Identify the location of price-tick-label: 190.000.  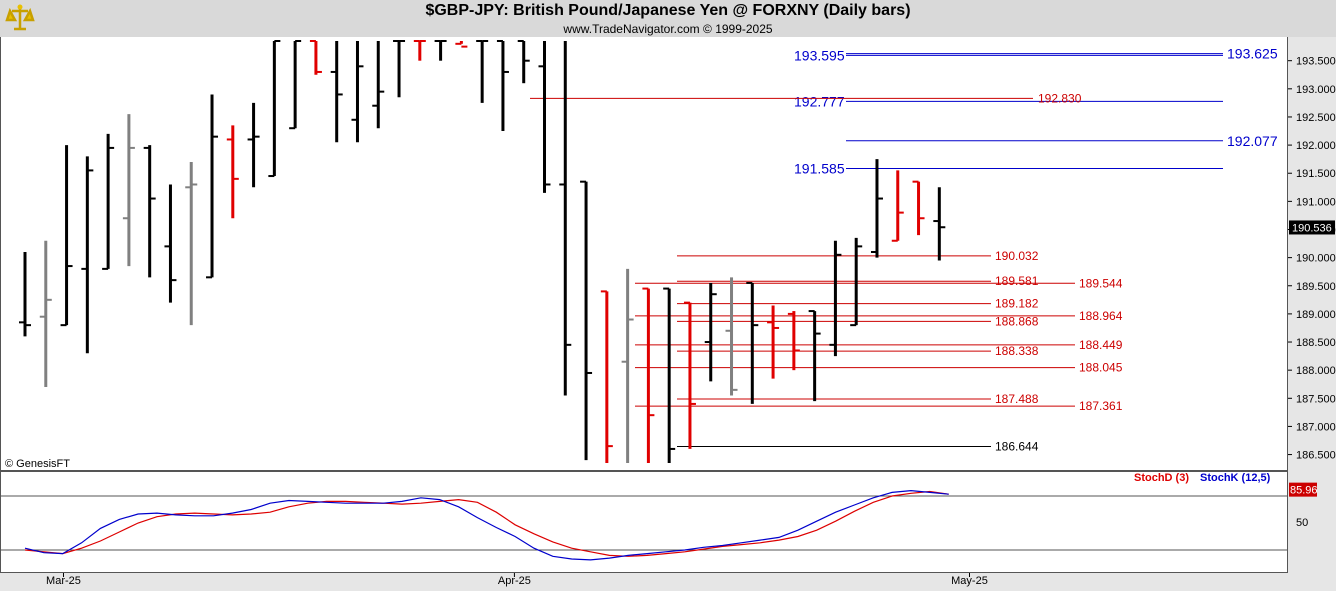
(1316, 259).